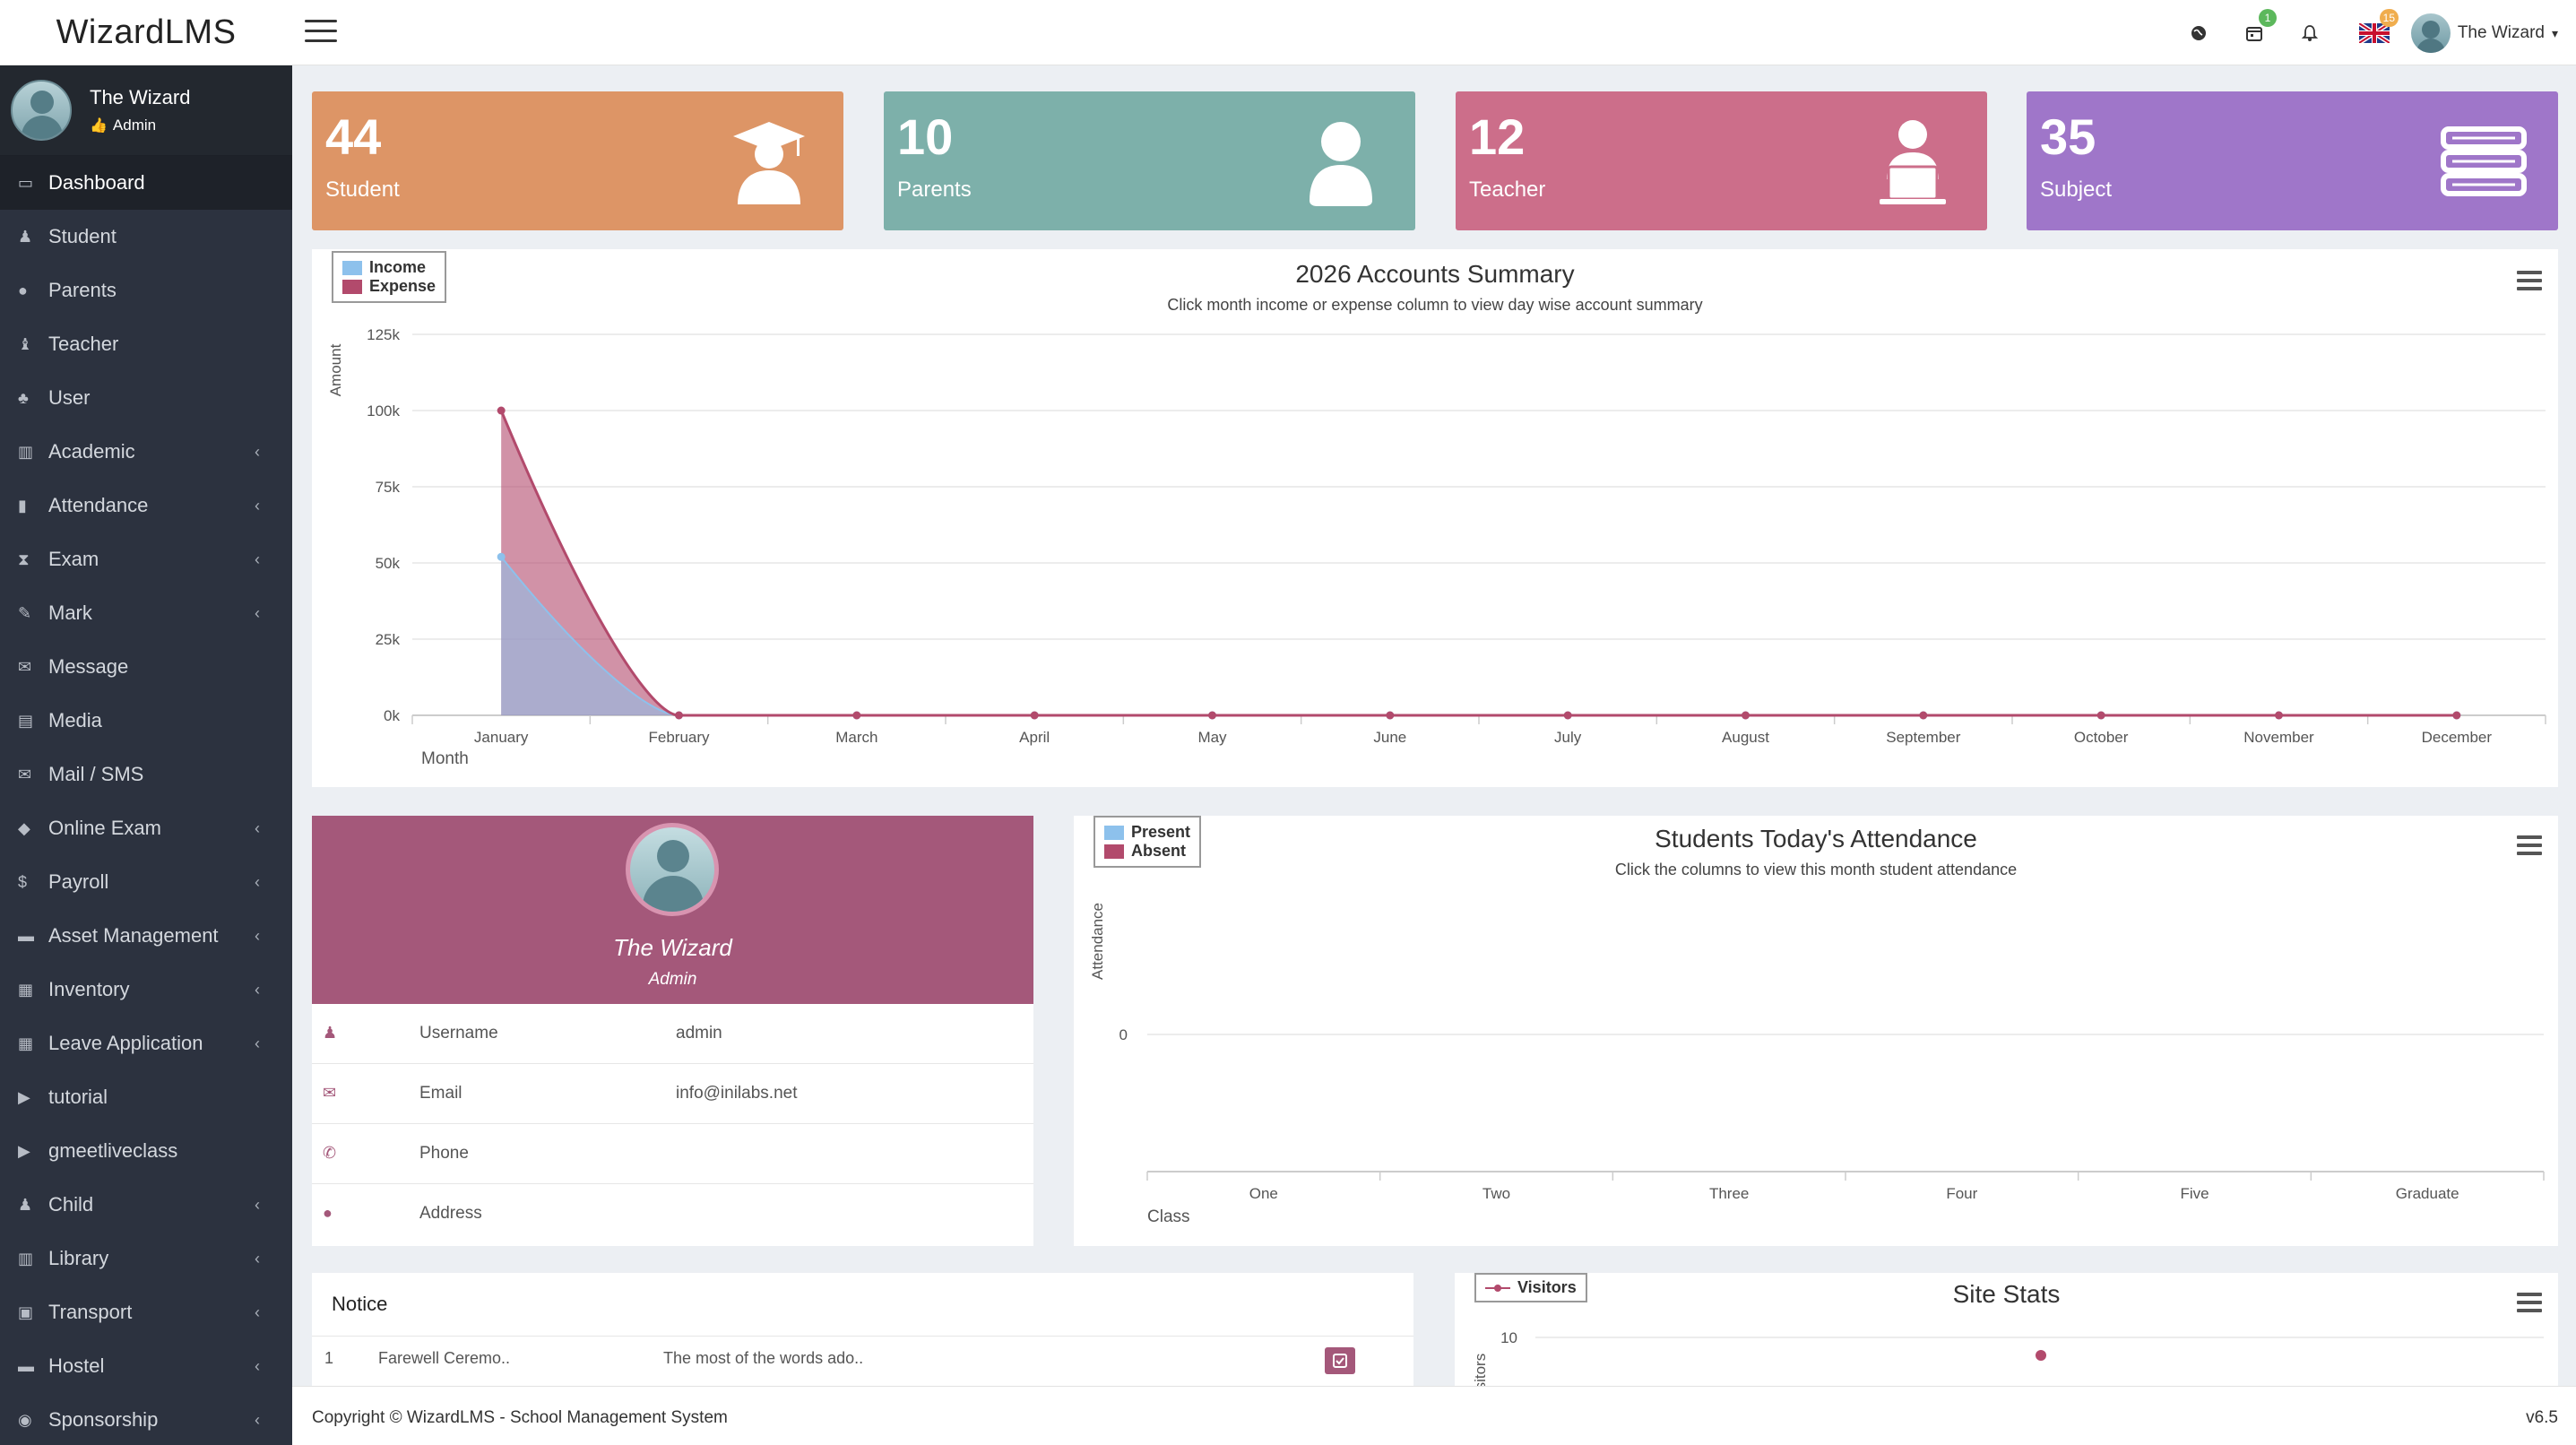 Image resolution: width=2576 pixels, height=1445 pixels. I want to click on laptop-icon: ▭, so click(26, 182).